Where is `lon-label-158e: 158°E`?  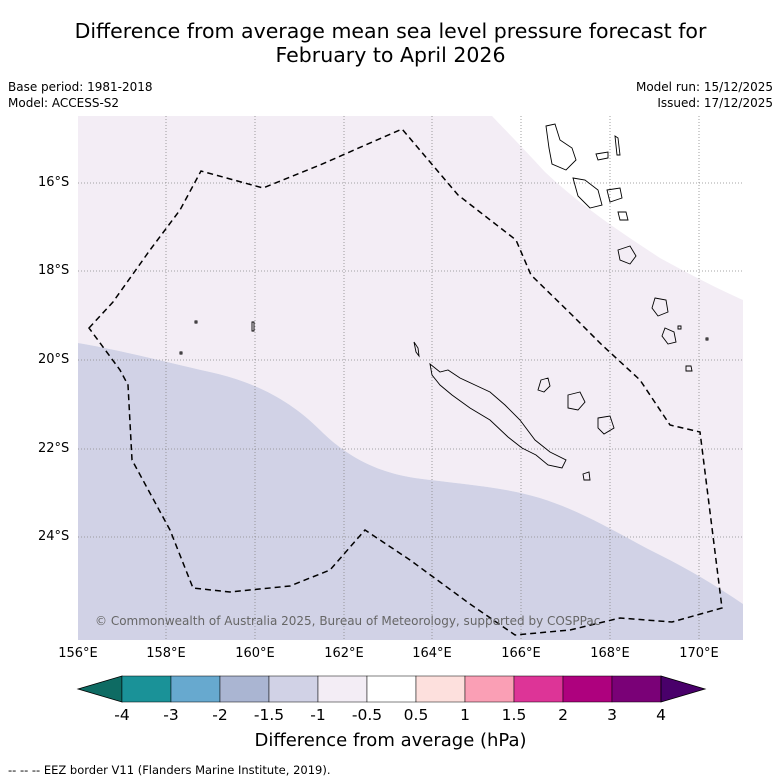 lon-label-158e: 158°E is located at coordinates (166, 653).